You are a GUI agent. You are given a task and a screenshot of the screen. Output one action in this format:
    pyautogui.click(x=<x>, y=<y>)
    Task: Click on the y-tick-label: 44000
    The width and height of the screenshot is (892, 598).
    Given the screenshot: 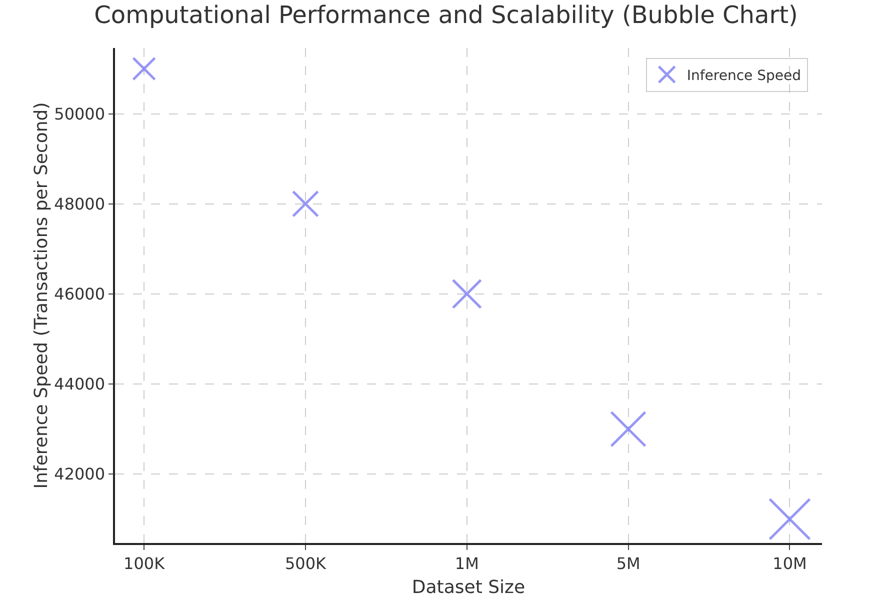 What is the action you would take?
    pyautogui.click(x=80, y=384)
    